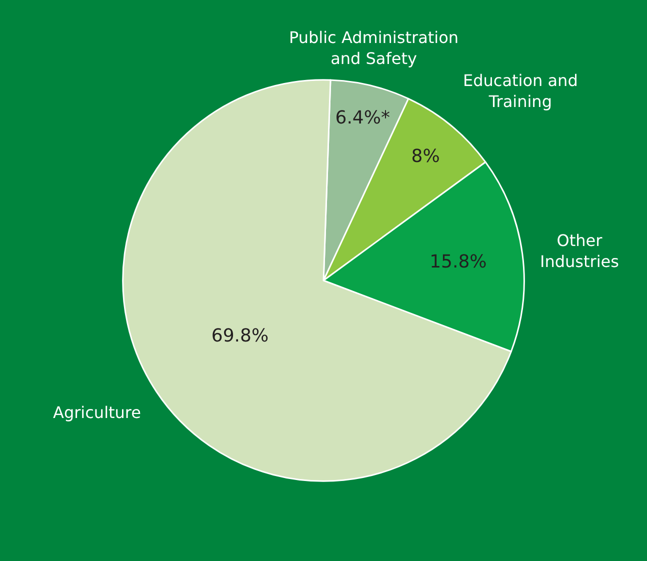  What do you see at coordinates (458, 262) in the screenshot?
I see `data-label: 15.8%` at bounding box center [458, 262].